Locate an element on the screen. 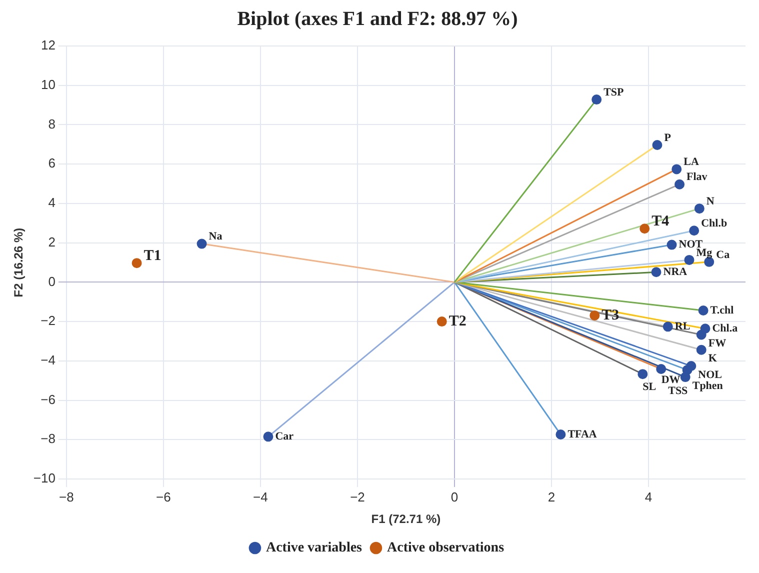  y-tick-label: −2 is located at coordinates (48, 320).